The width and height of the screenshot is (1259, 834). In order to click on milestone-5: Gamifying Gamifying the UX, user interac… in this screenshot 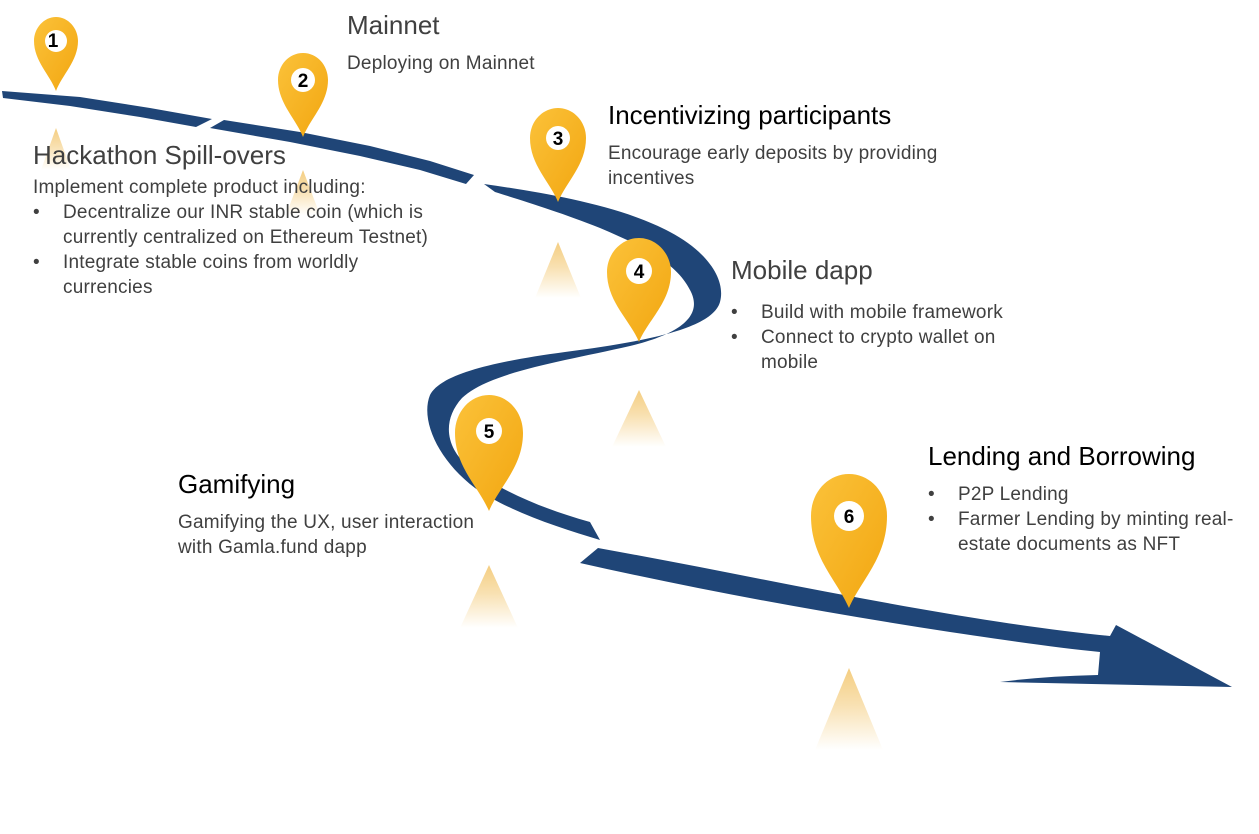, I will do `click(343, 514)`.